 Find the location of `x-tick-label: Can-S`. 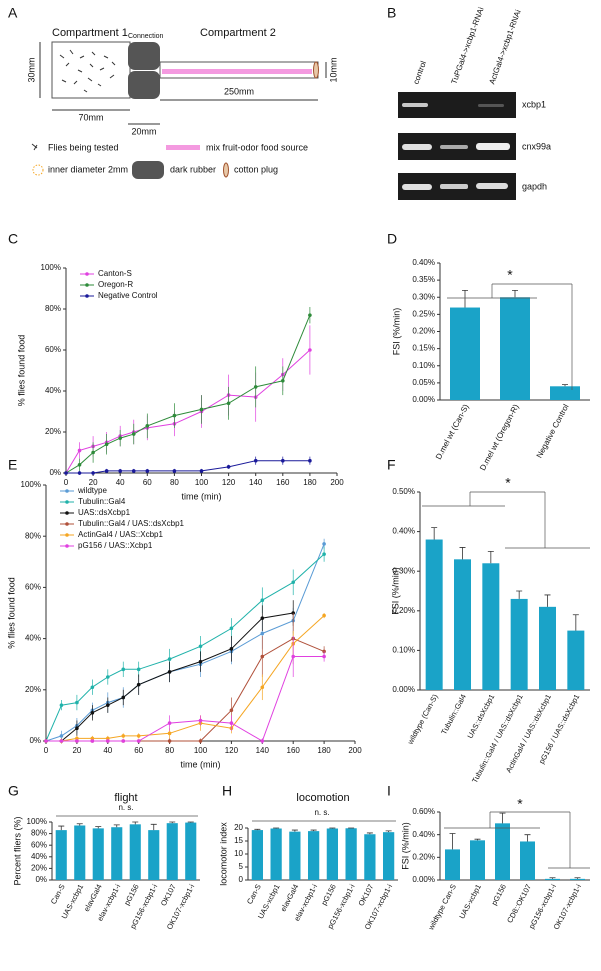

x-tick-label: Can-S is located at coordinates (58, 894).